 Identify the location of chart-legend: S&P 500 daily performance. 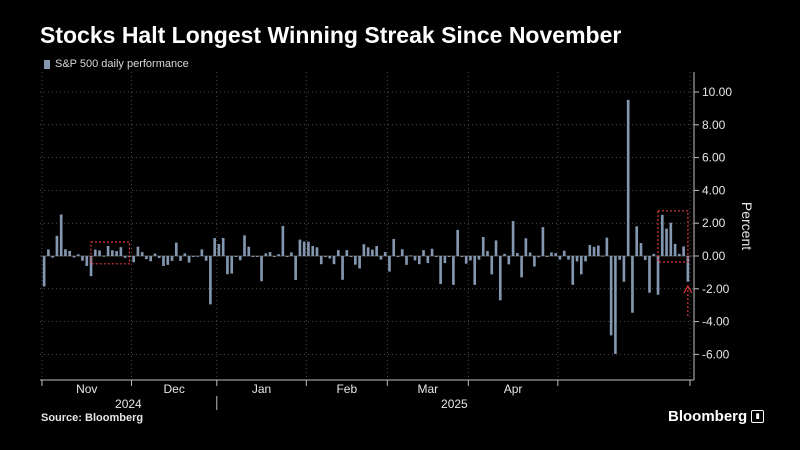
(116, 64).